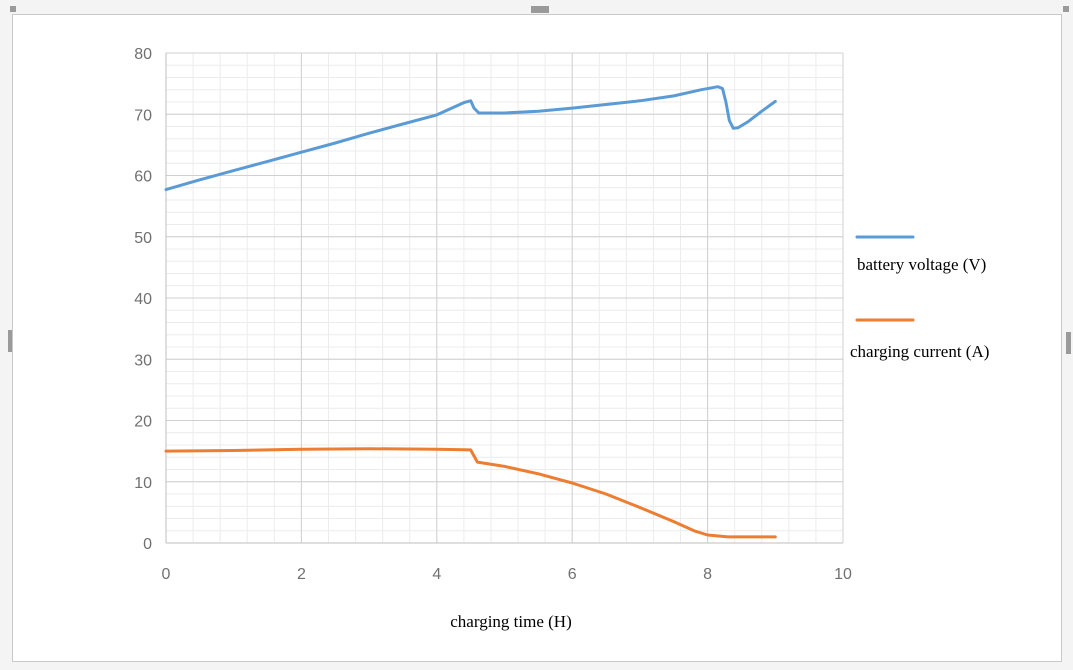  I want to click on series-line-battery-voltage, so click(470, 138).